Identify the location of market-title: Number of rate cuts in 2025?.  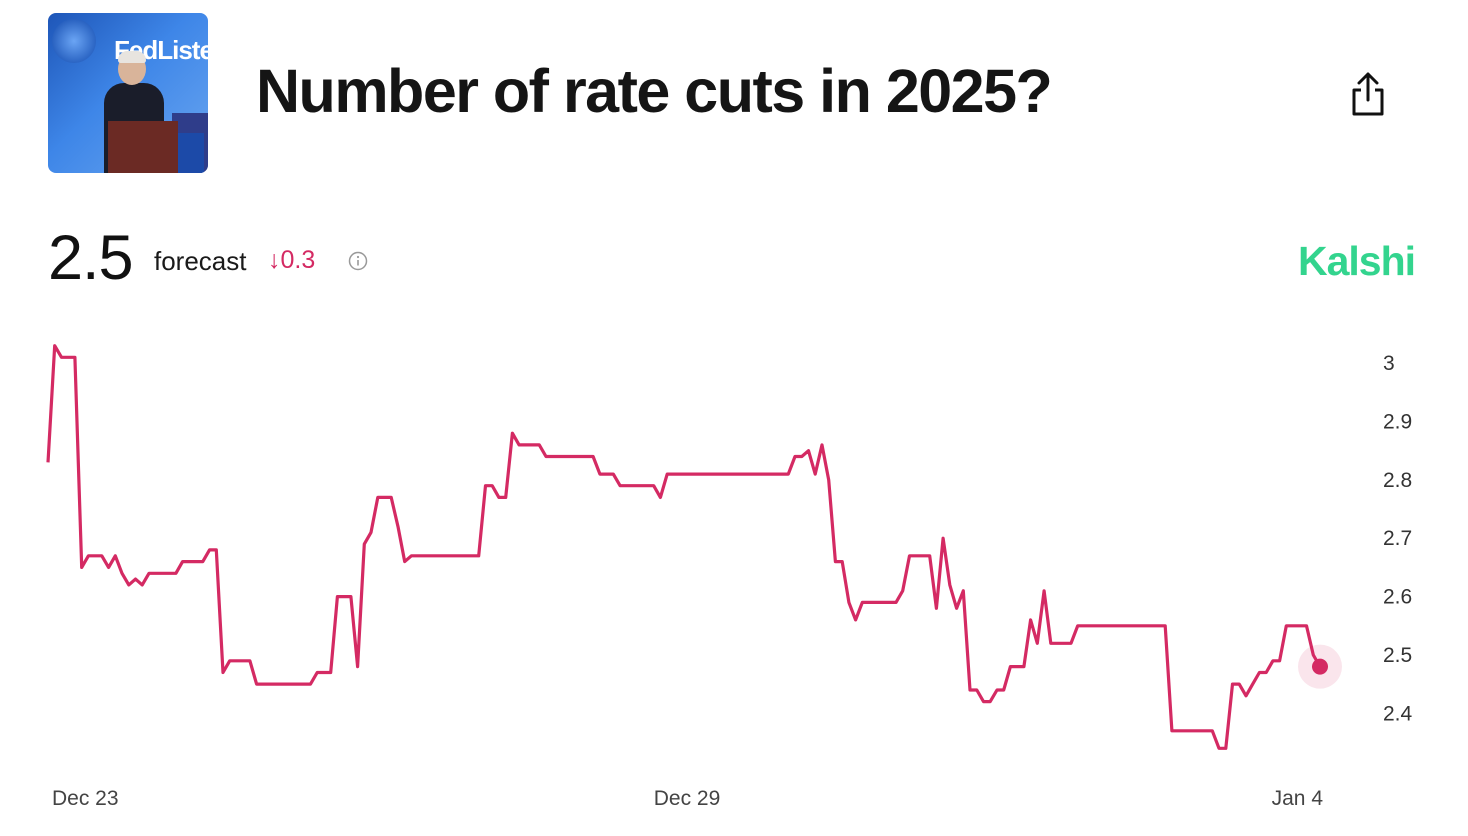
(654, 91).